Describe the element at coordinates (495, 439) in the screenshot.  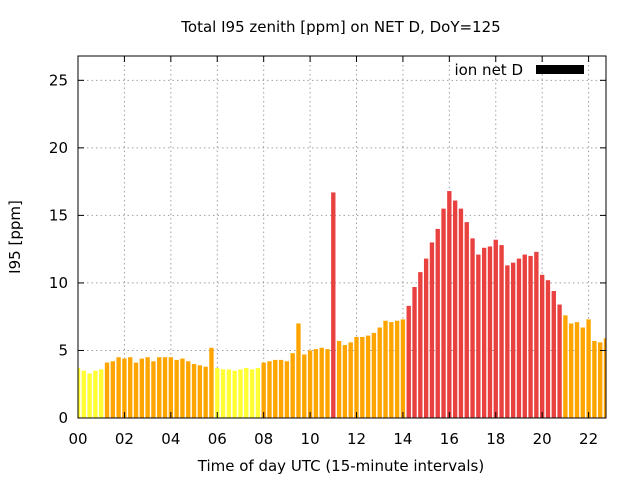
I see `x-tick-label: 18` at that location.